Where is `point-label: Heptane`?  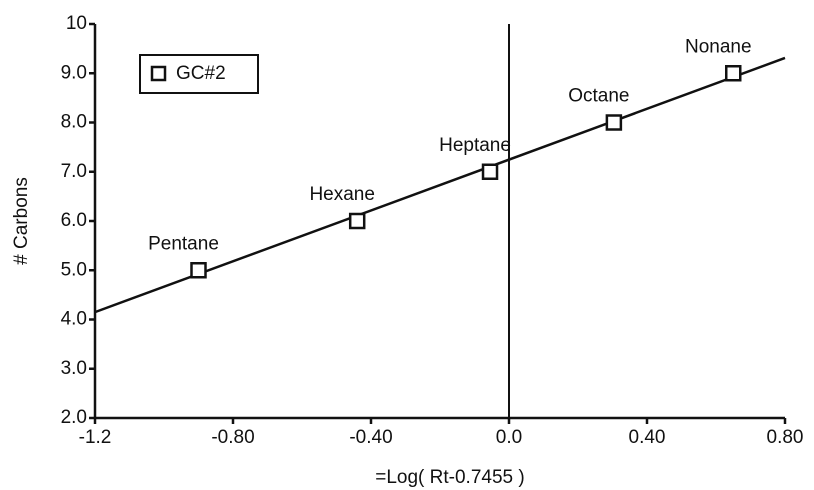 point-label: Heptane is located at coordinates (475, 145).